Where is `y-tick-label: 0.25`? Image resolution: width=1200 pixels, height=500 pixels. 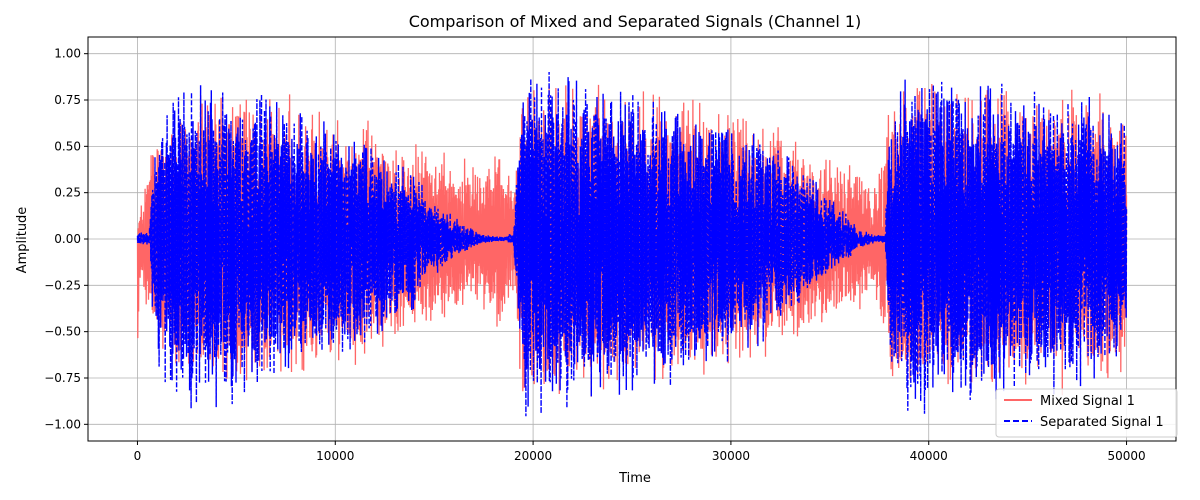 y-tick-label: 0.25 is located at coordinates (67, 193).